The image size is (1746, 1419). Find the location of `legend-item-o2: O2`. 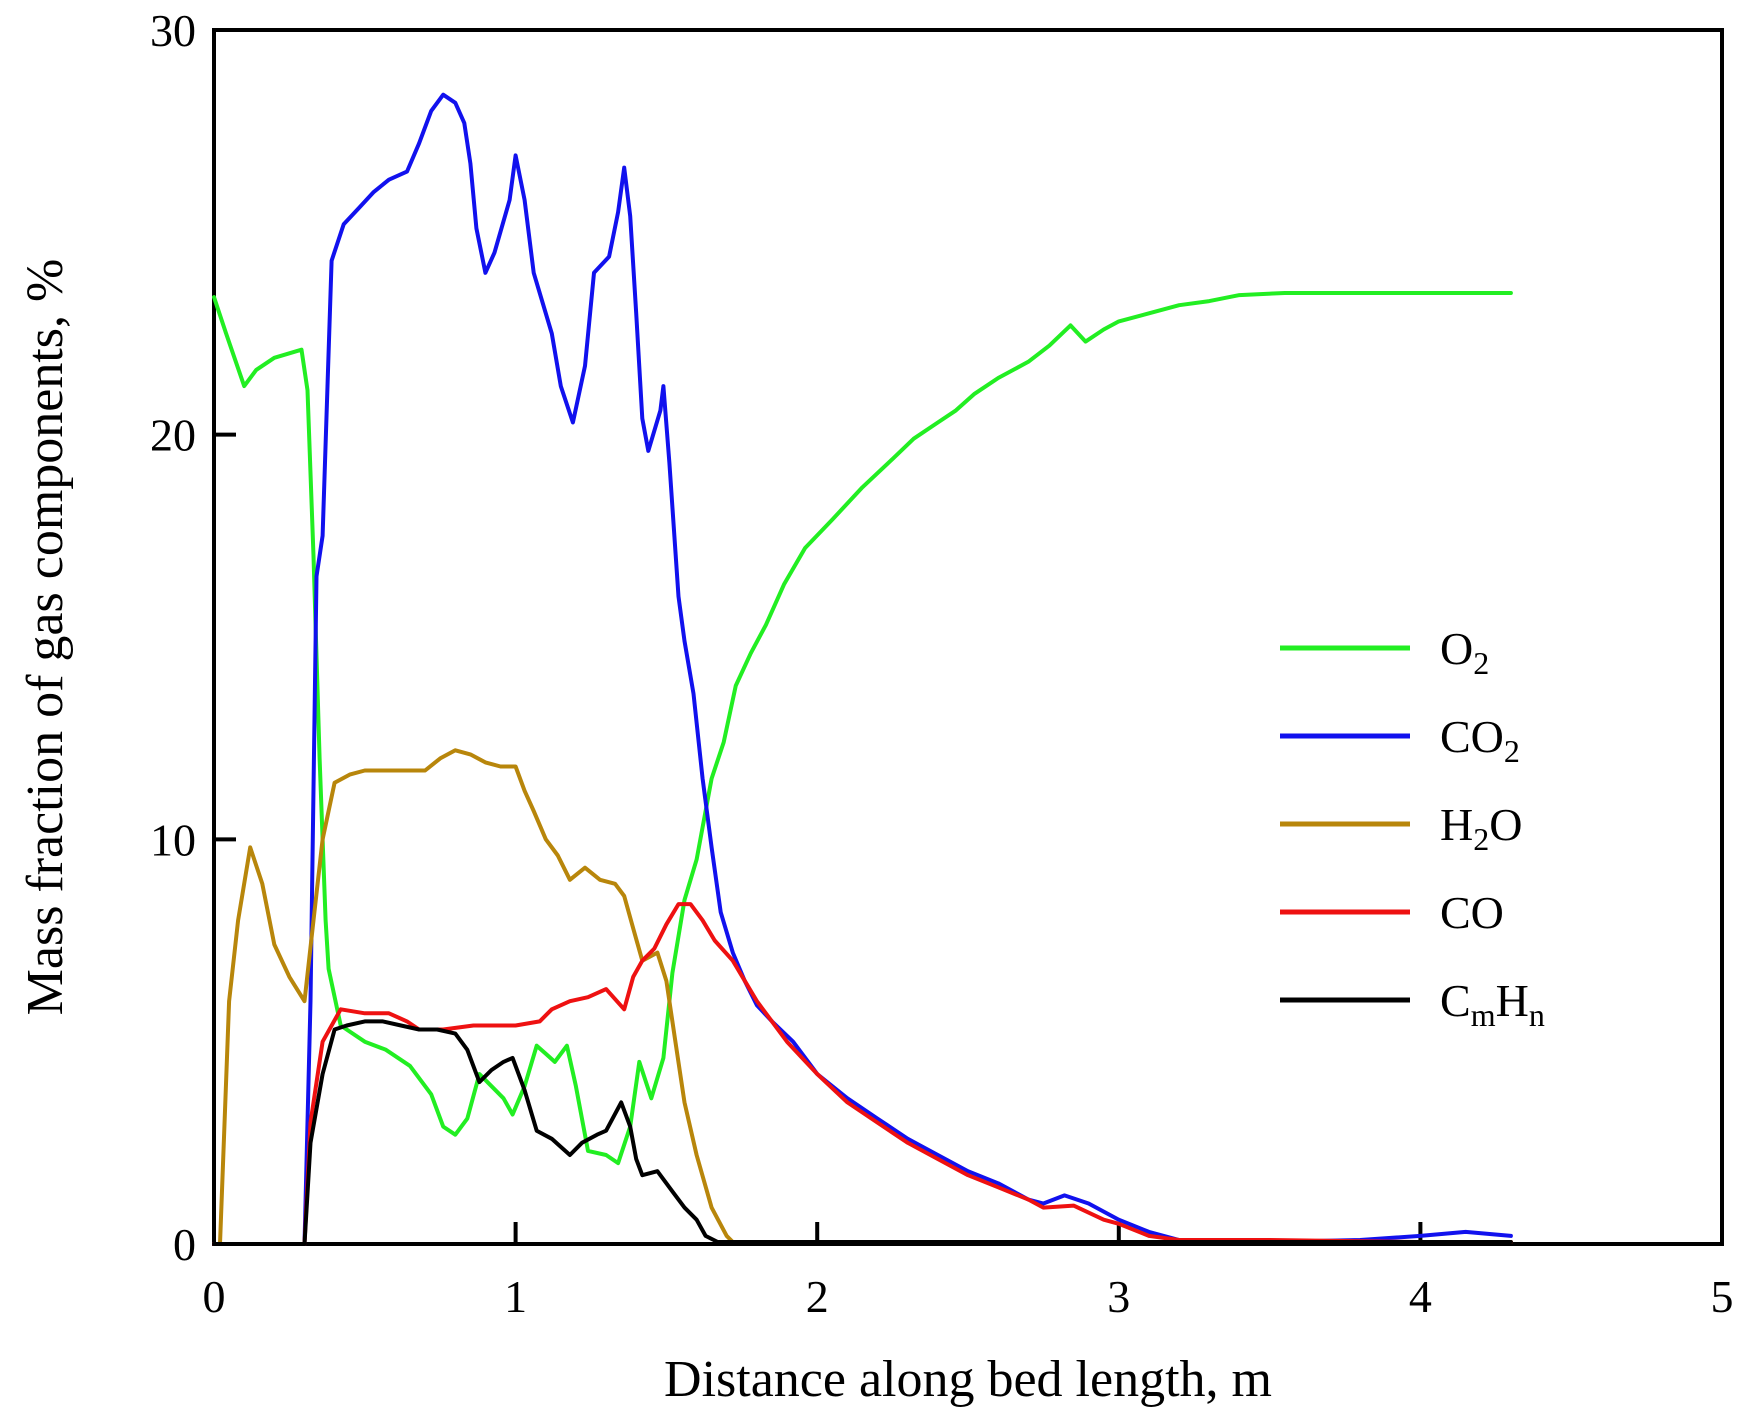

legend-item-o2: O2 is located at coordinates (1384, 652).